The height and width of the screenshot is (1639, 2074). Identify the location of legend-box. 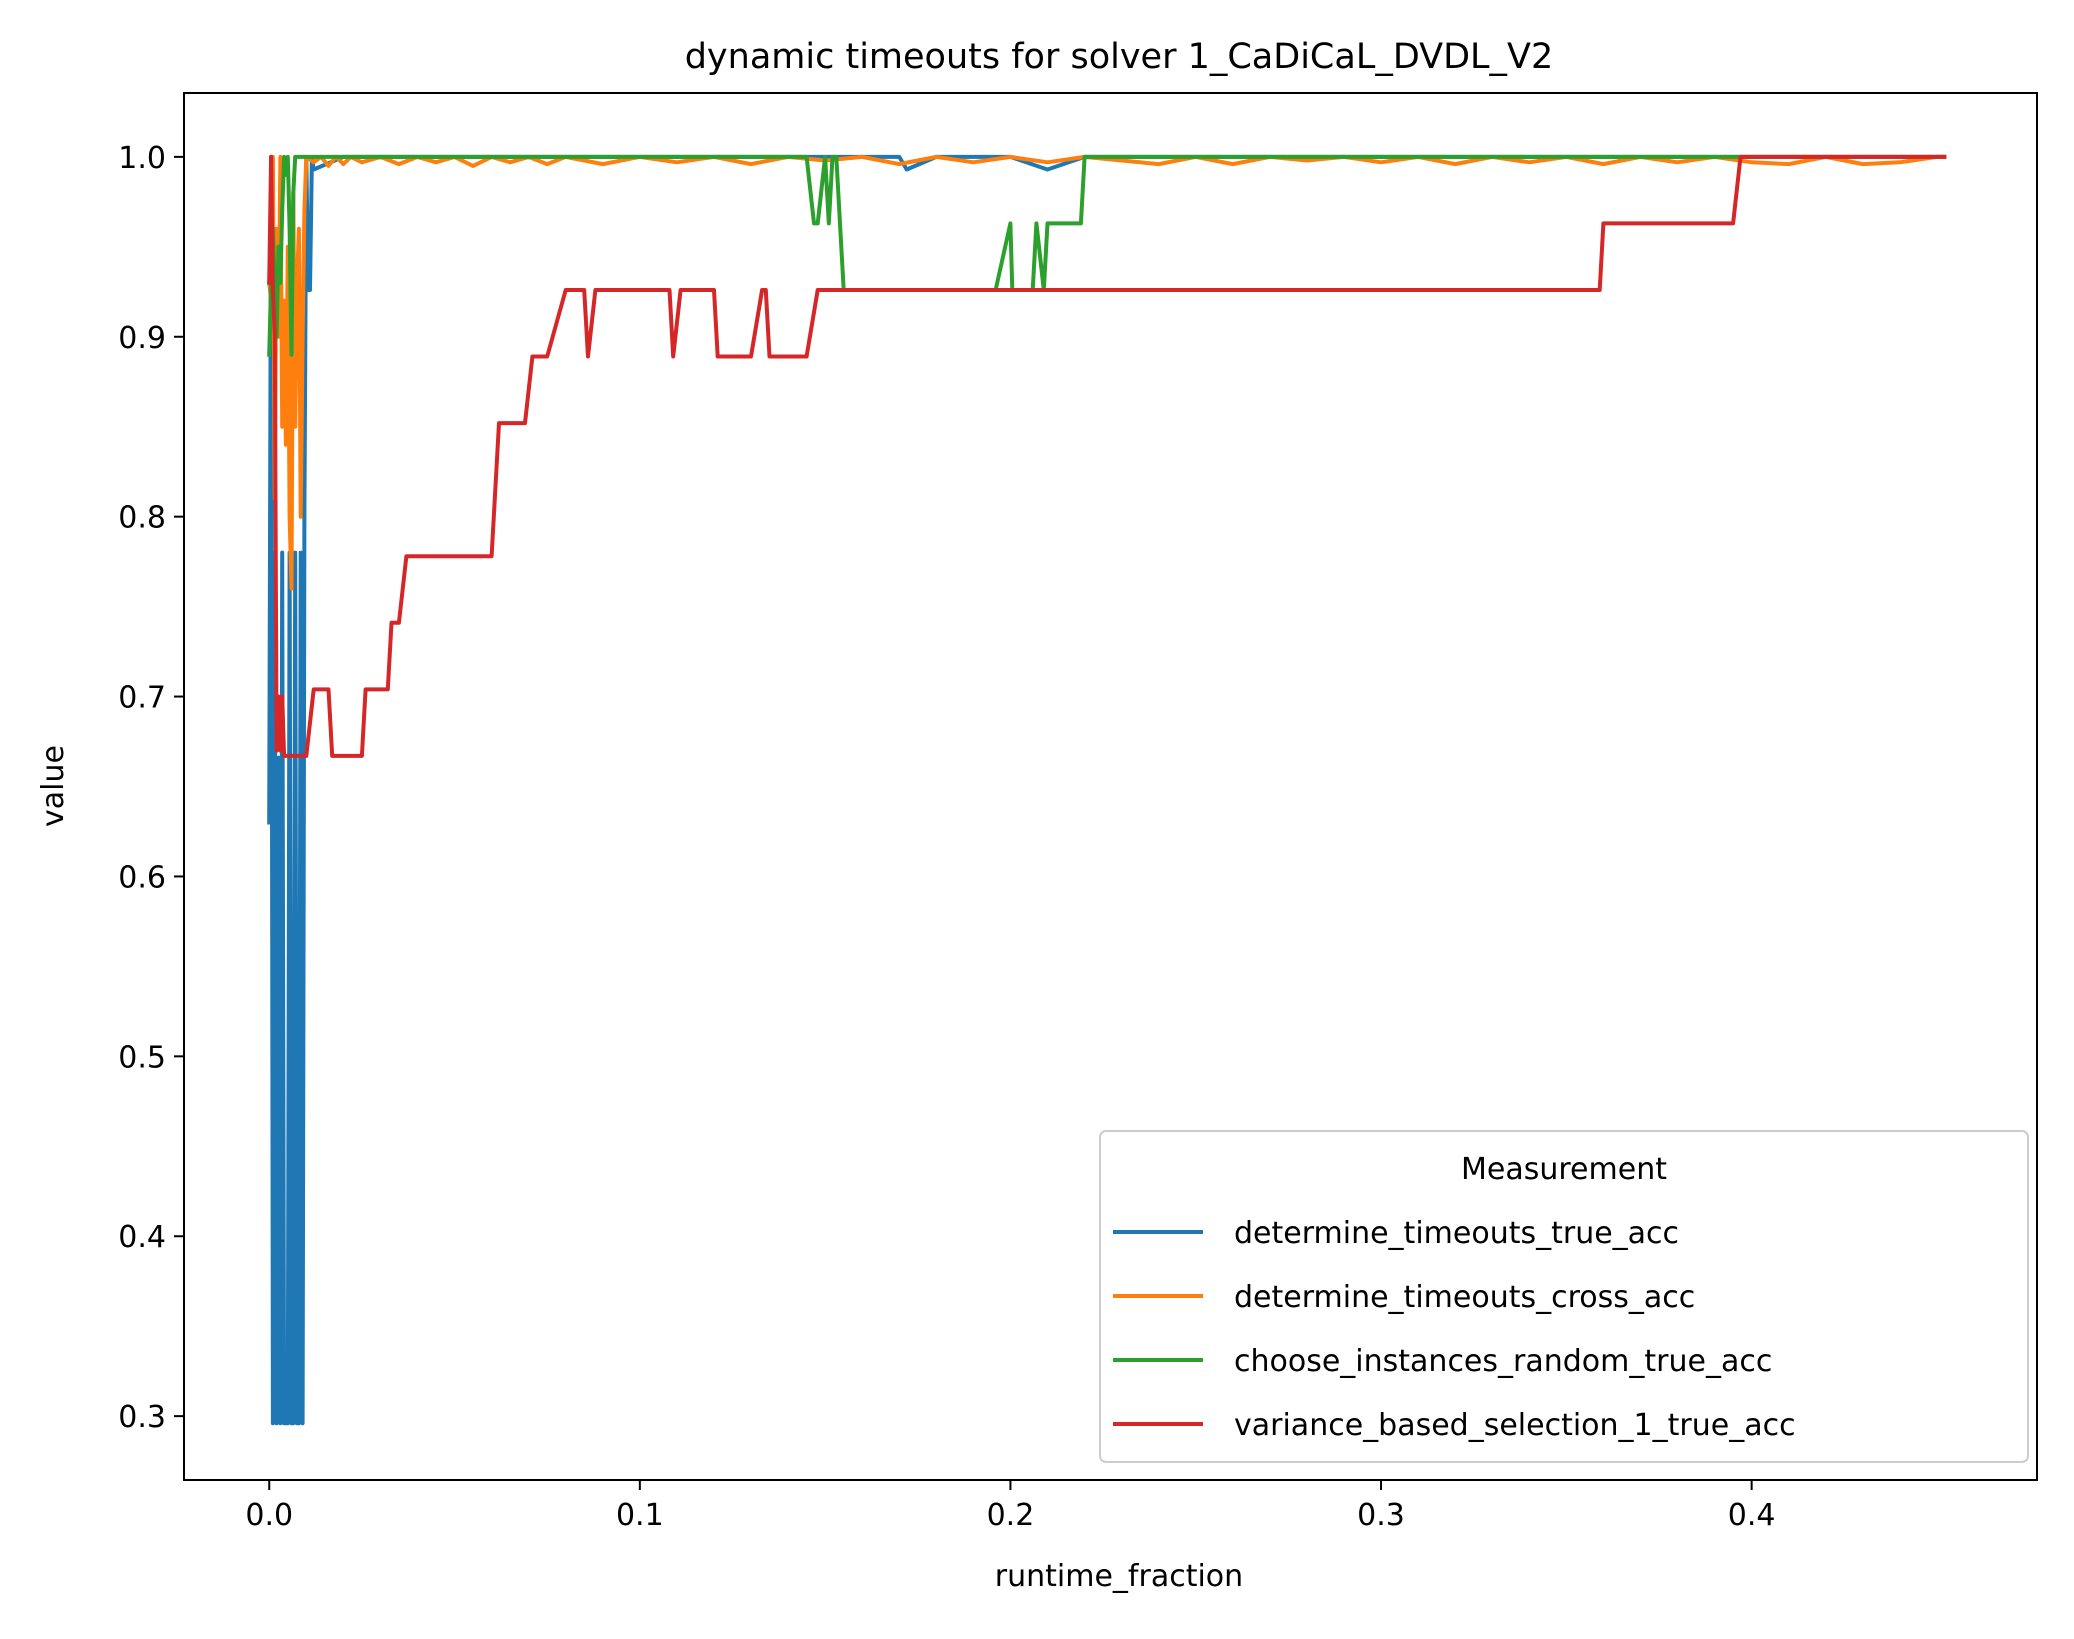
(1564, 1296).